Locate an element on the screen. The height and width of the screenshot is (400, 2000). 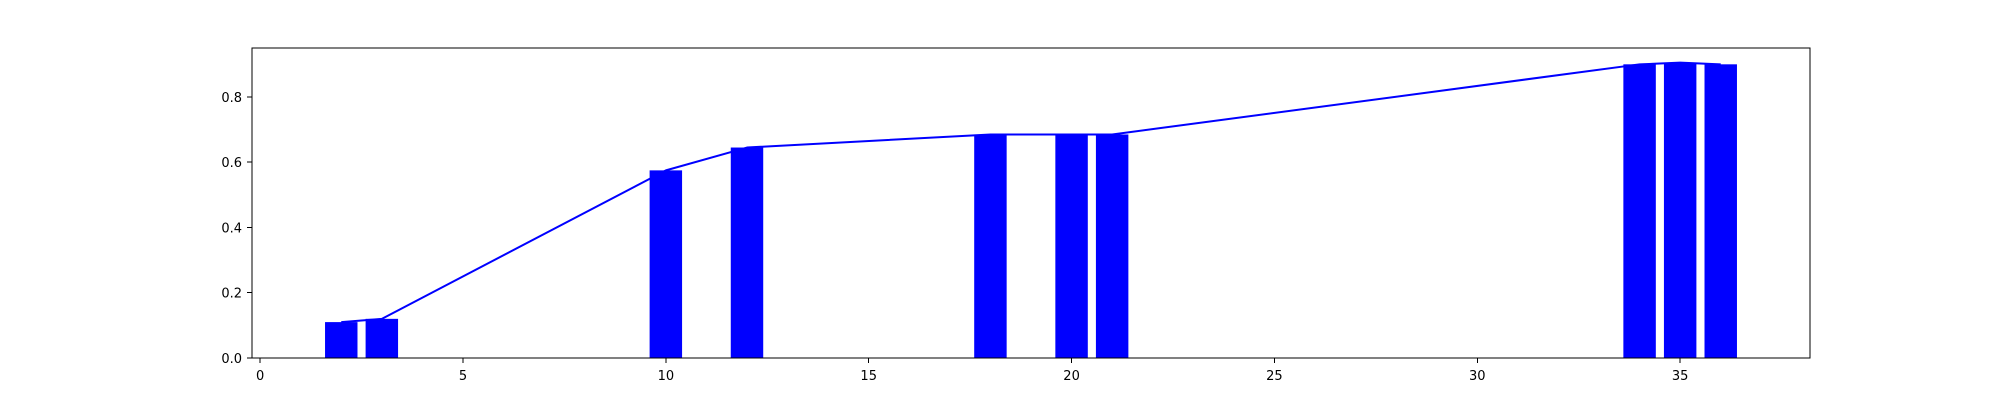
x-tick-label-7: 35 is located at coordinates (1680, 376).